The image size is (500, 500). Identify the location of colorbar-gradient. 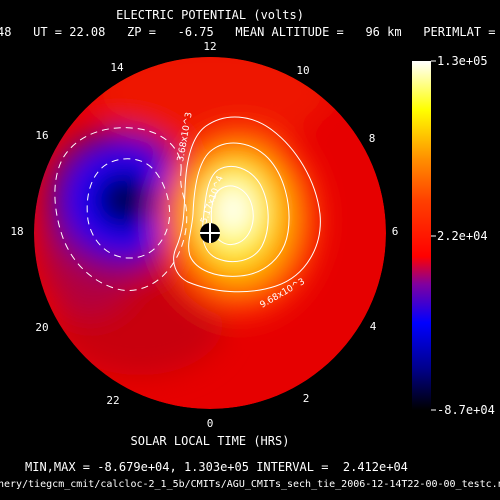
(421, 235).